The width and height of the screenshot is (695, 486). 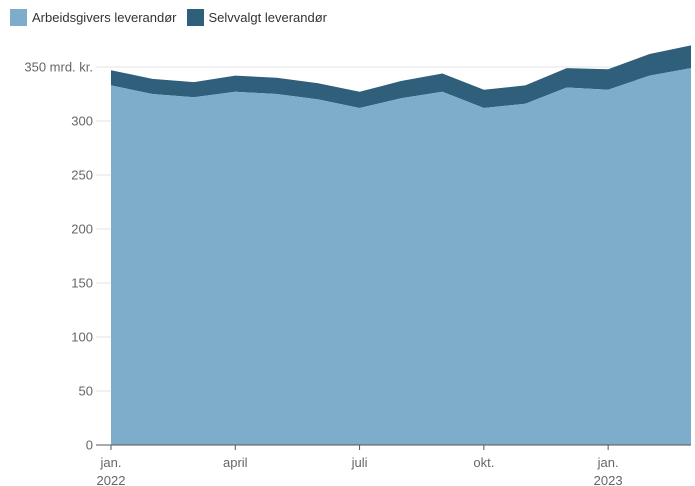 What do you see at coordinates (58, 67) in the screenshot?
I see `y-tick-label: 350 mrd. kr.` at bounding box center [58, 67].